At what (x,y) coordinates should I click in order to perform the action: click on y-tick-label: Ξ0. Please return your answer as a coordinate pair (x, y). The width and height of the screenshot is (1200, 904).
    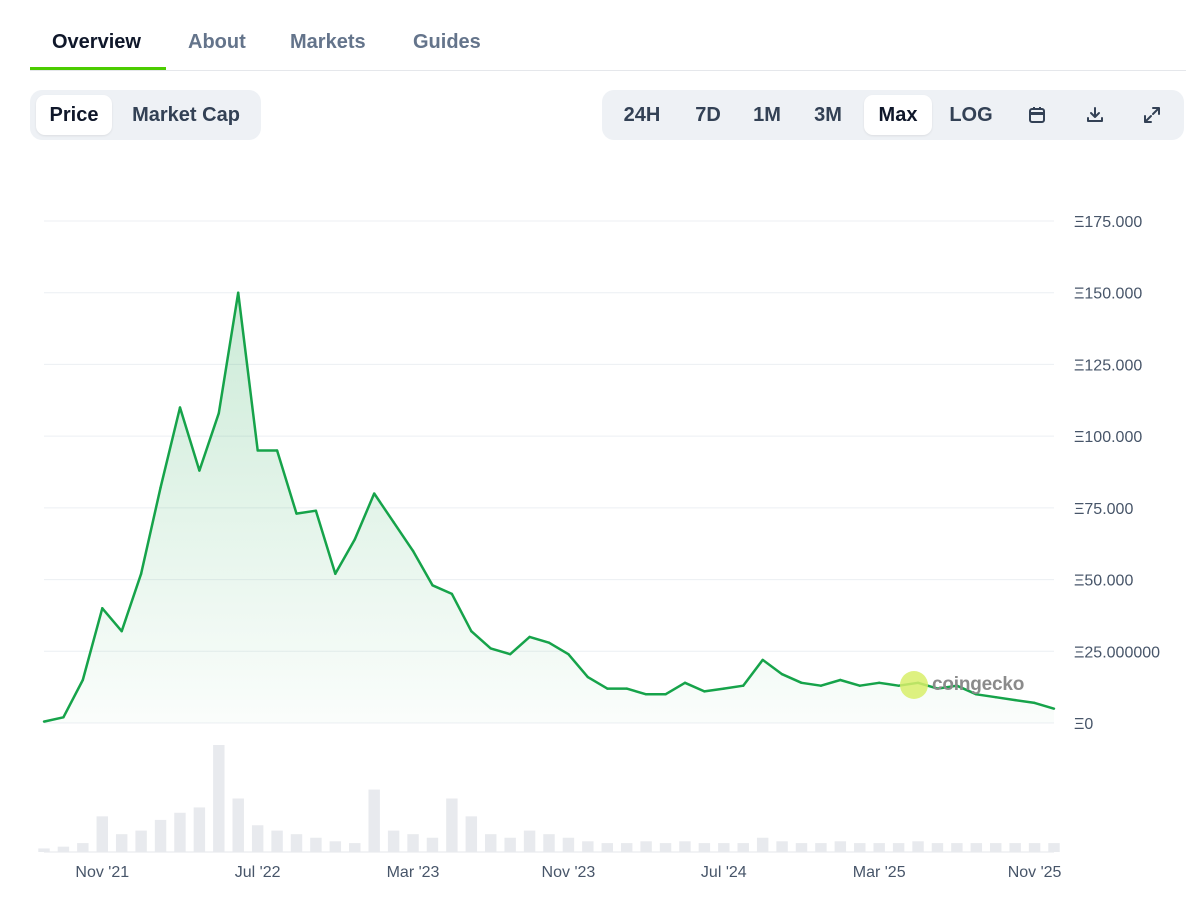
    Looking at the image, I should click on (1083, 724).